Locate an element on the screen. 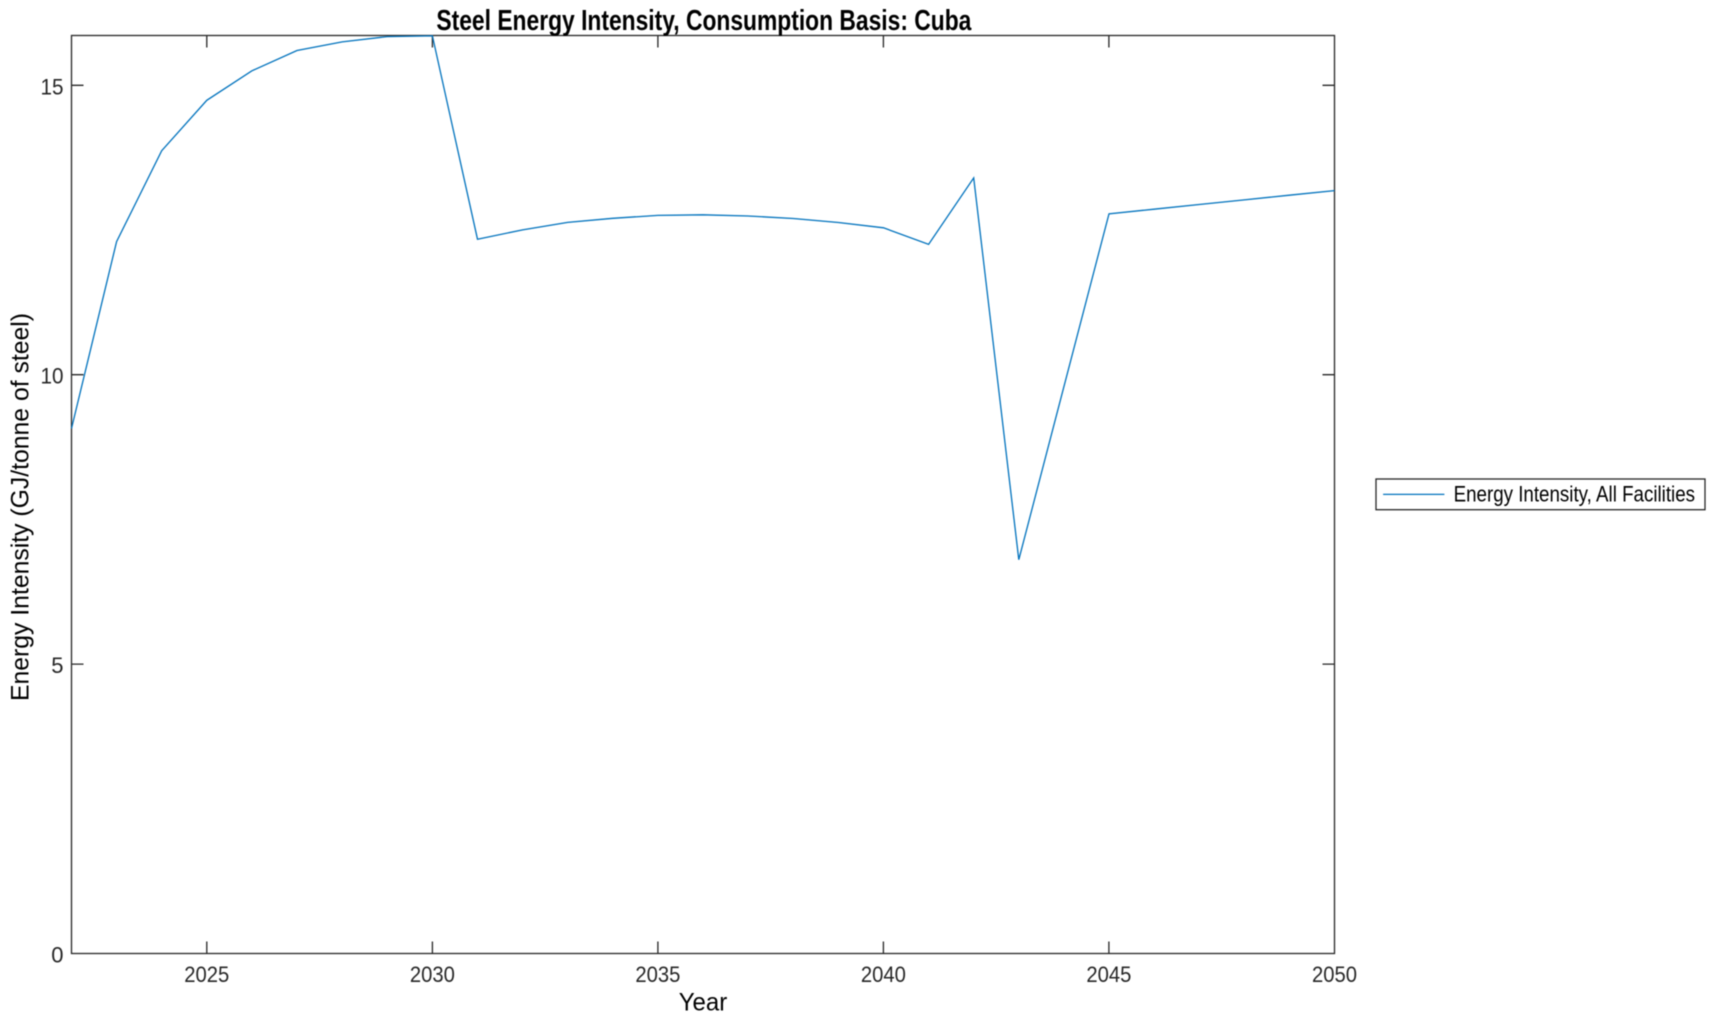 This screenshot has width=1715, height=1021. svg-text: 2030 is located at coordinates (432, 974).